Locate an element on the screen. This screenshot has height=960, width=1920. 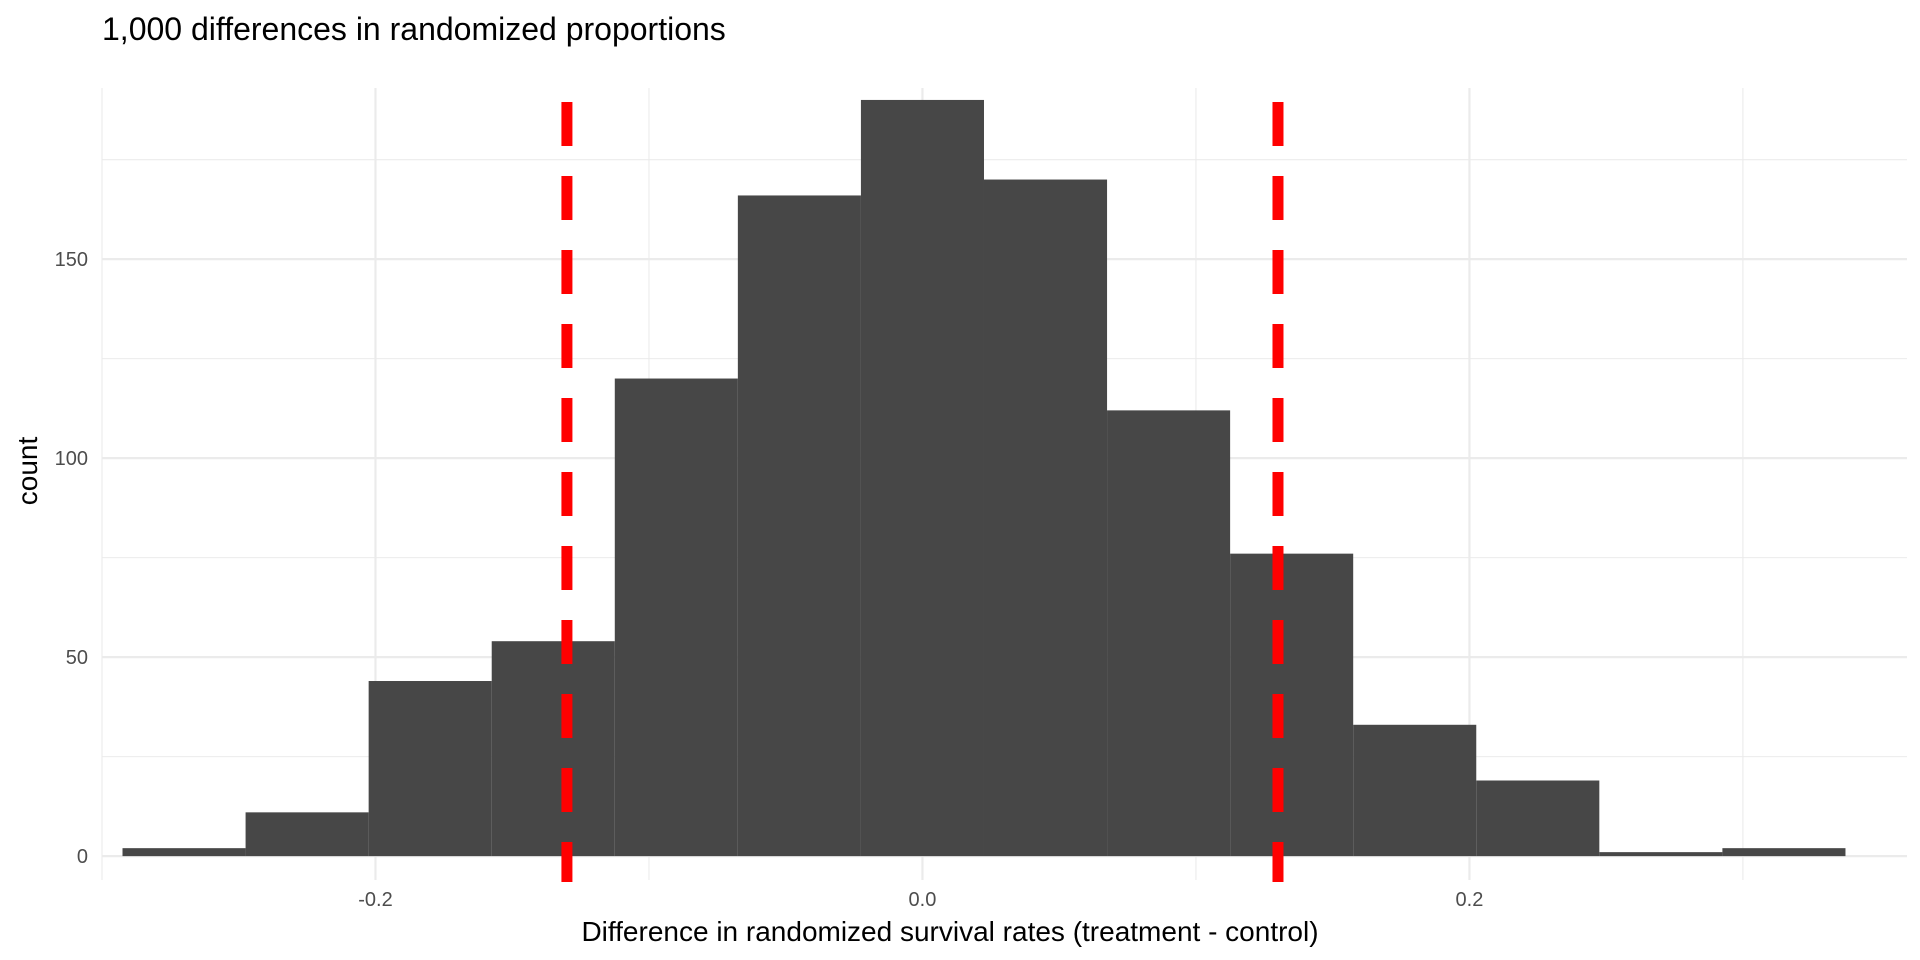
x-tick-label: 0.2 is located at coordinates (1470, 900).